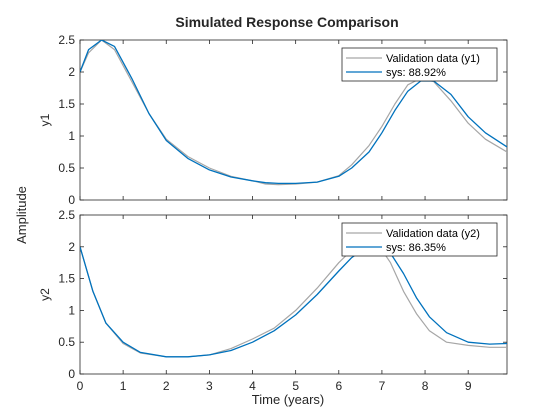 This screenshot has width=560, height=420. I want to click on x-tick-label: 7, so click(382, 386).